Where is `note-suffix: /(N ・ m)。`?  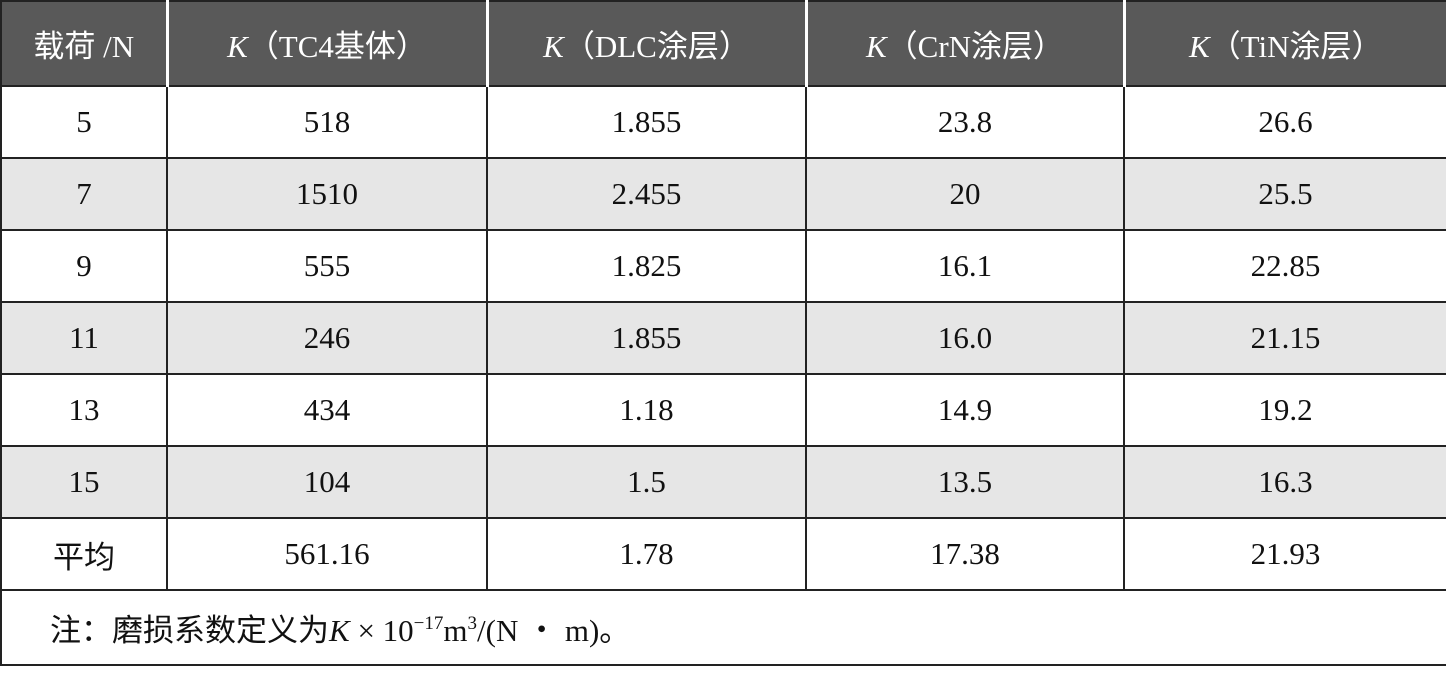 note-suffix: /(N ・ m)。 is located at coordinates (554, 630).